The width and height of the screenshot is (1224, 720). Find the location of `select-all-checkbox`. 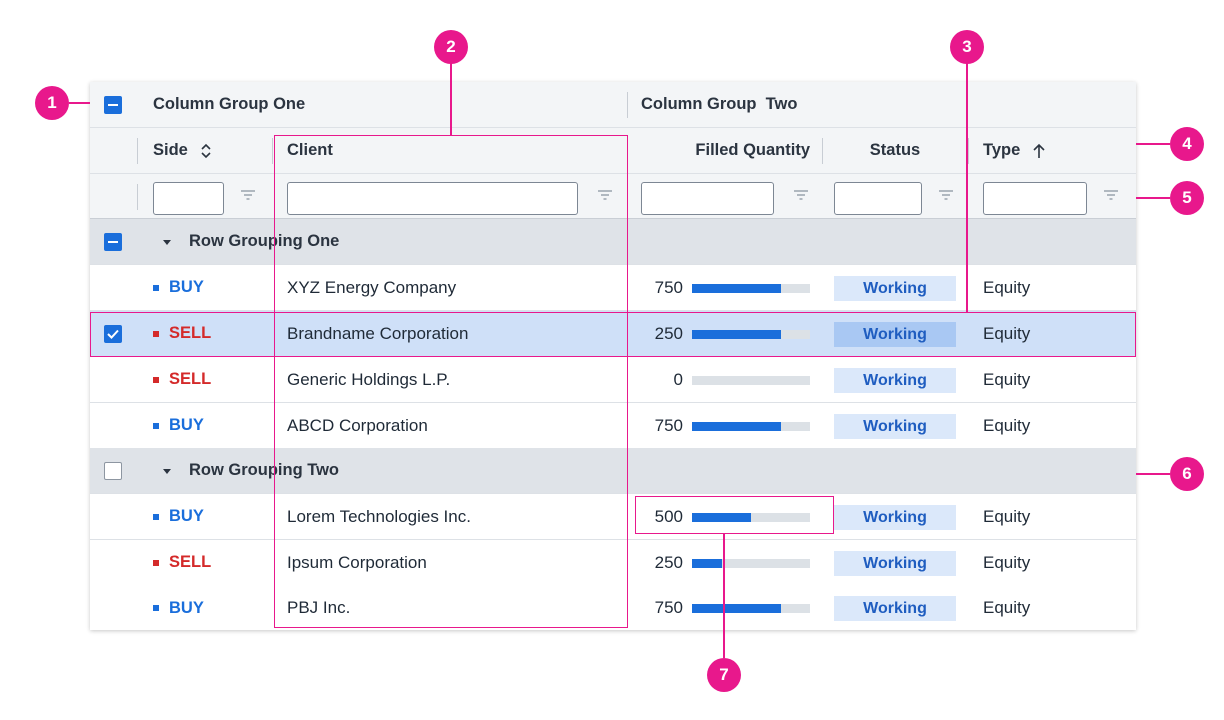

select-all-checkbox is located at coordinates (113, 105).